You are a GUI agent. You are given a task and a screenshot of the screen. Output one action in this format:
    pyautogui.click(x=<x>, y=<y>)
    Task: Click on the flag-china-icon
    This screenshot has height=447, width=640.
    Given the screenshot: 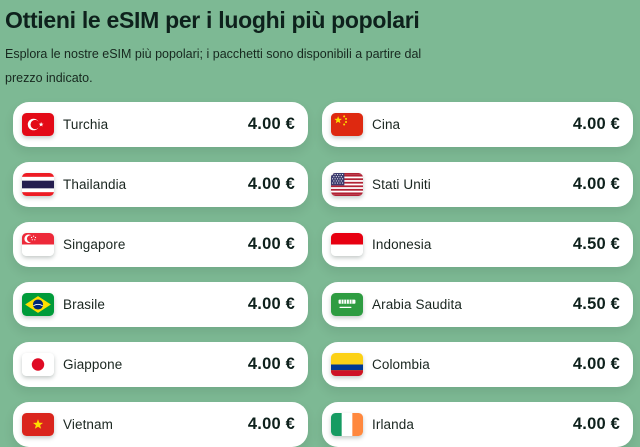 What is the action you would take?
    pyautogui.click(x=347, y=125)
    